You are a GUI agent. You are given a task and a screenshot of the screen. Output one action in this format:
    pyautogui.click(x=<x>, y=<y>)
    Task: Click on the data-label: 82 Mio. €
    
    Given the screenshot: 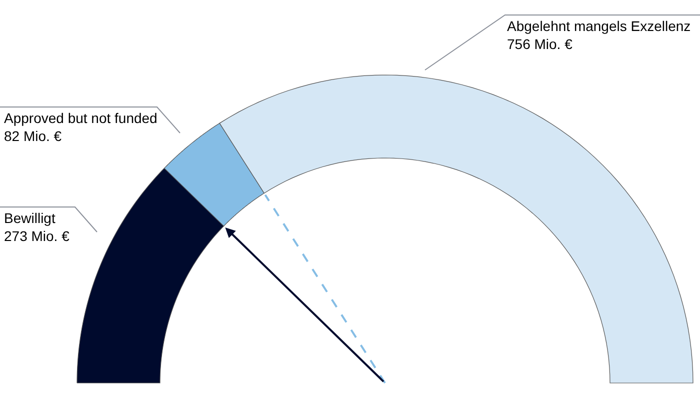 What is the action you would take?
    pyautogui.click(x=33, y=136)
    